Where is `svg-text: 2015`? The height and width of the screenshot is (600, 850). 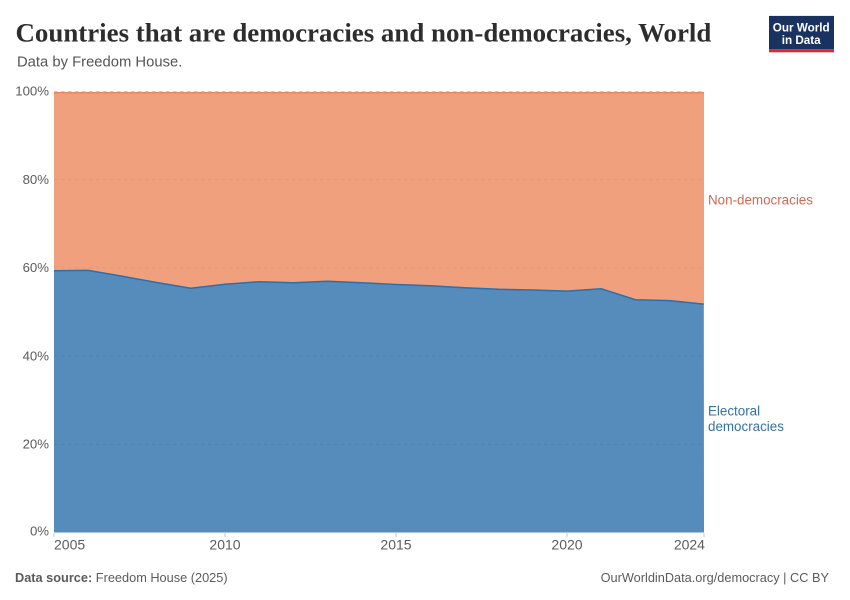 svg-text: 2015 is located at coordinates (395, 545).